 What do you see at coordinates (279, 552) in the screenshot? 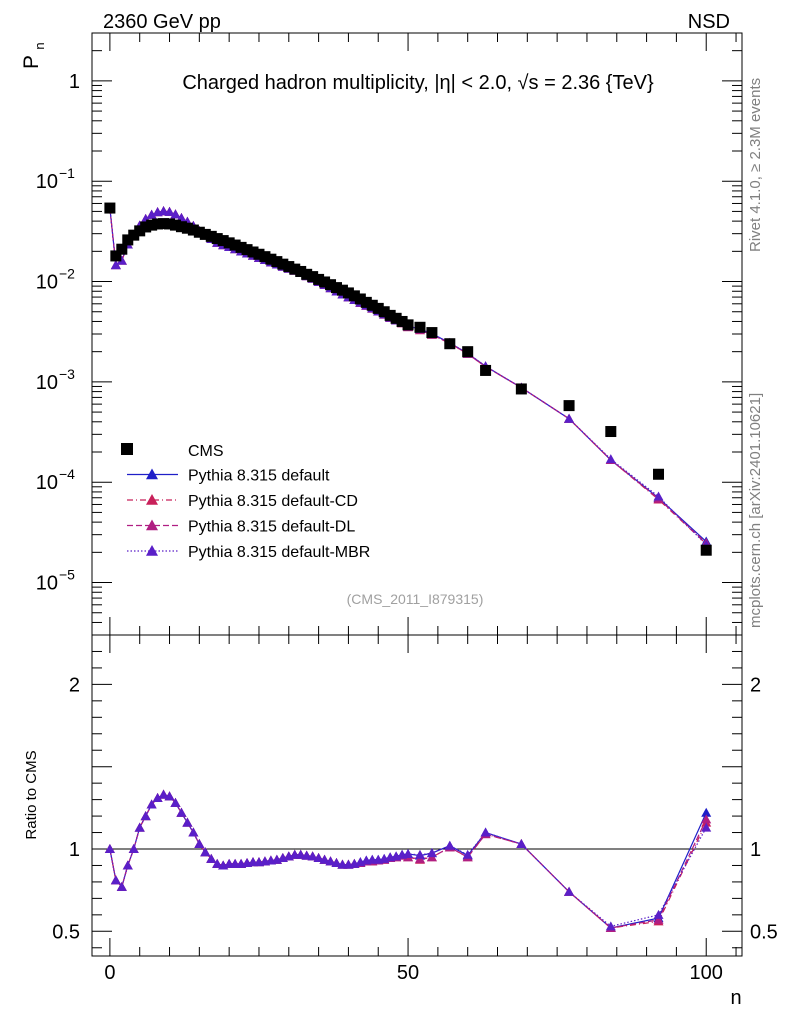
I see `legend-label: Pythia 8.315 default-MBR` at bounding box center [279, 552].